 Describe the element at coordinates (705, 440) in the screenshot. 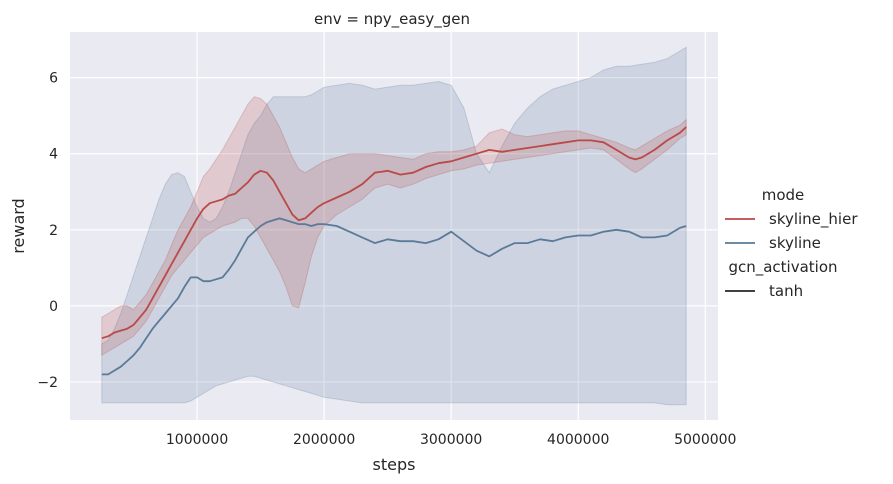

I see `x-tick-label-4: 5000000` at that location.